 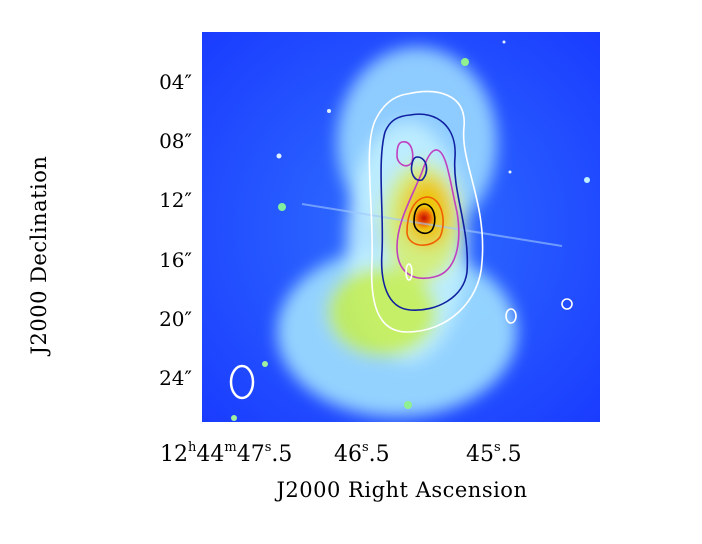 I want to click on y-tick-label: 24″, so click(x=175, y=378).